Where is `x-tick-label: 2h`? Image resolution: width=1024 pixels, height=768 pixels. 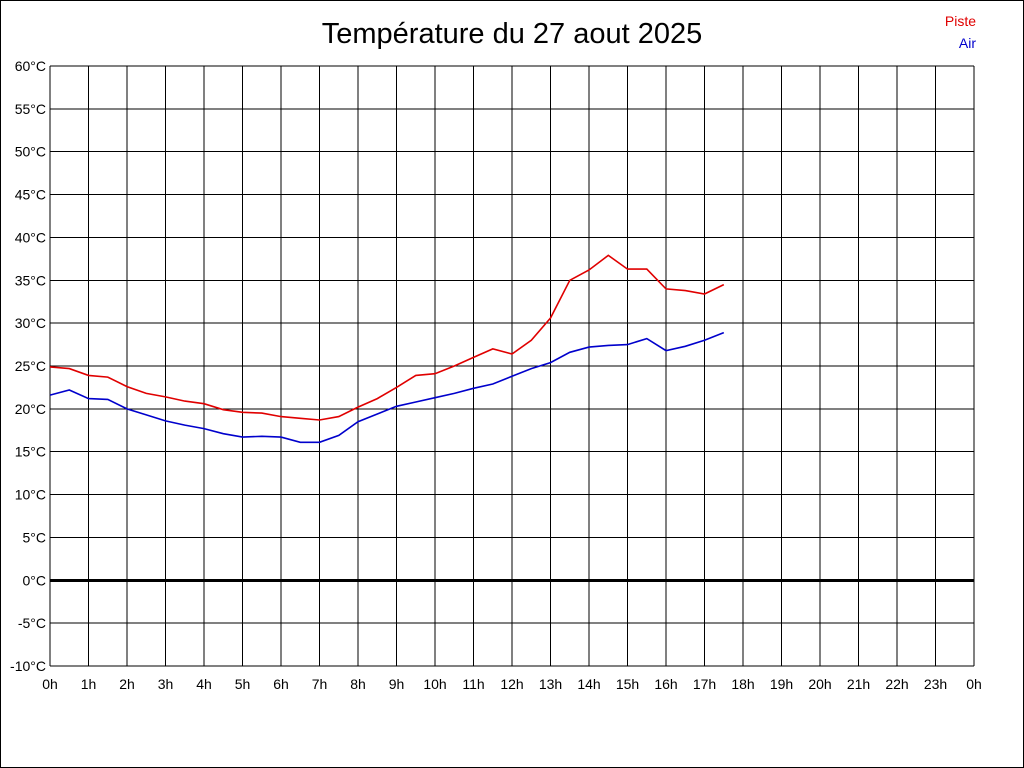 x-tick-label: 2h is located at coordinates (127, 684).